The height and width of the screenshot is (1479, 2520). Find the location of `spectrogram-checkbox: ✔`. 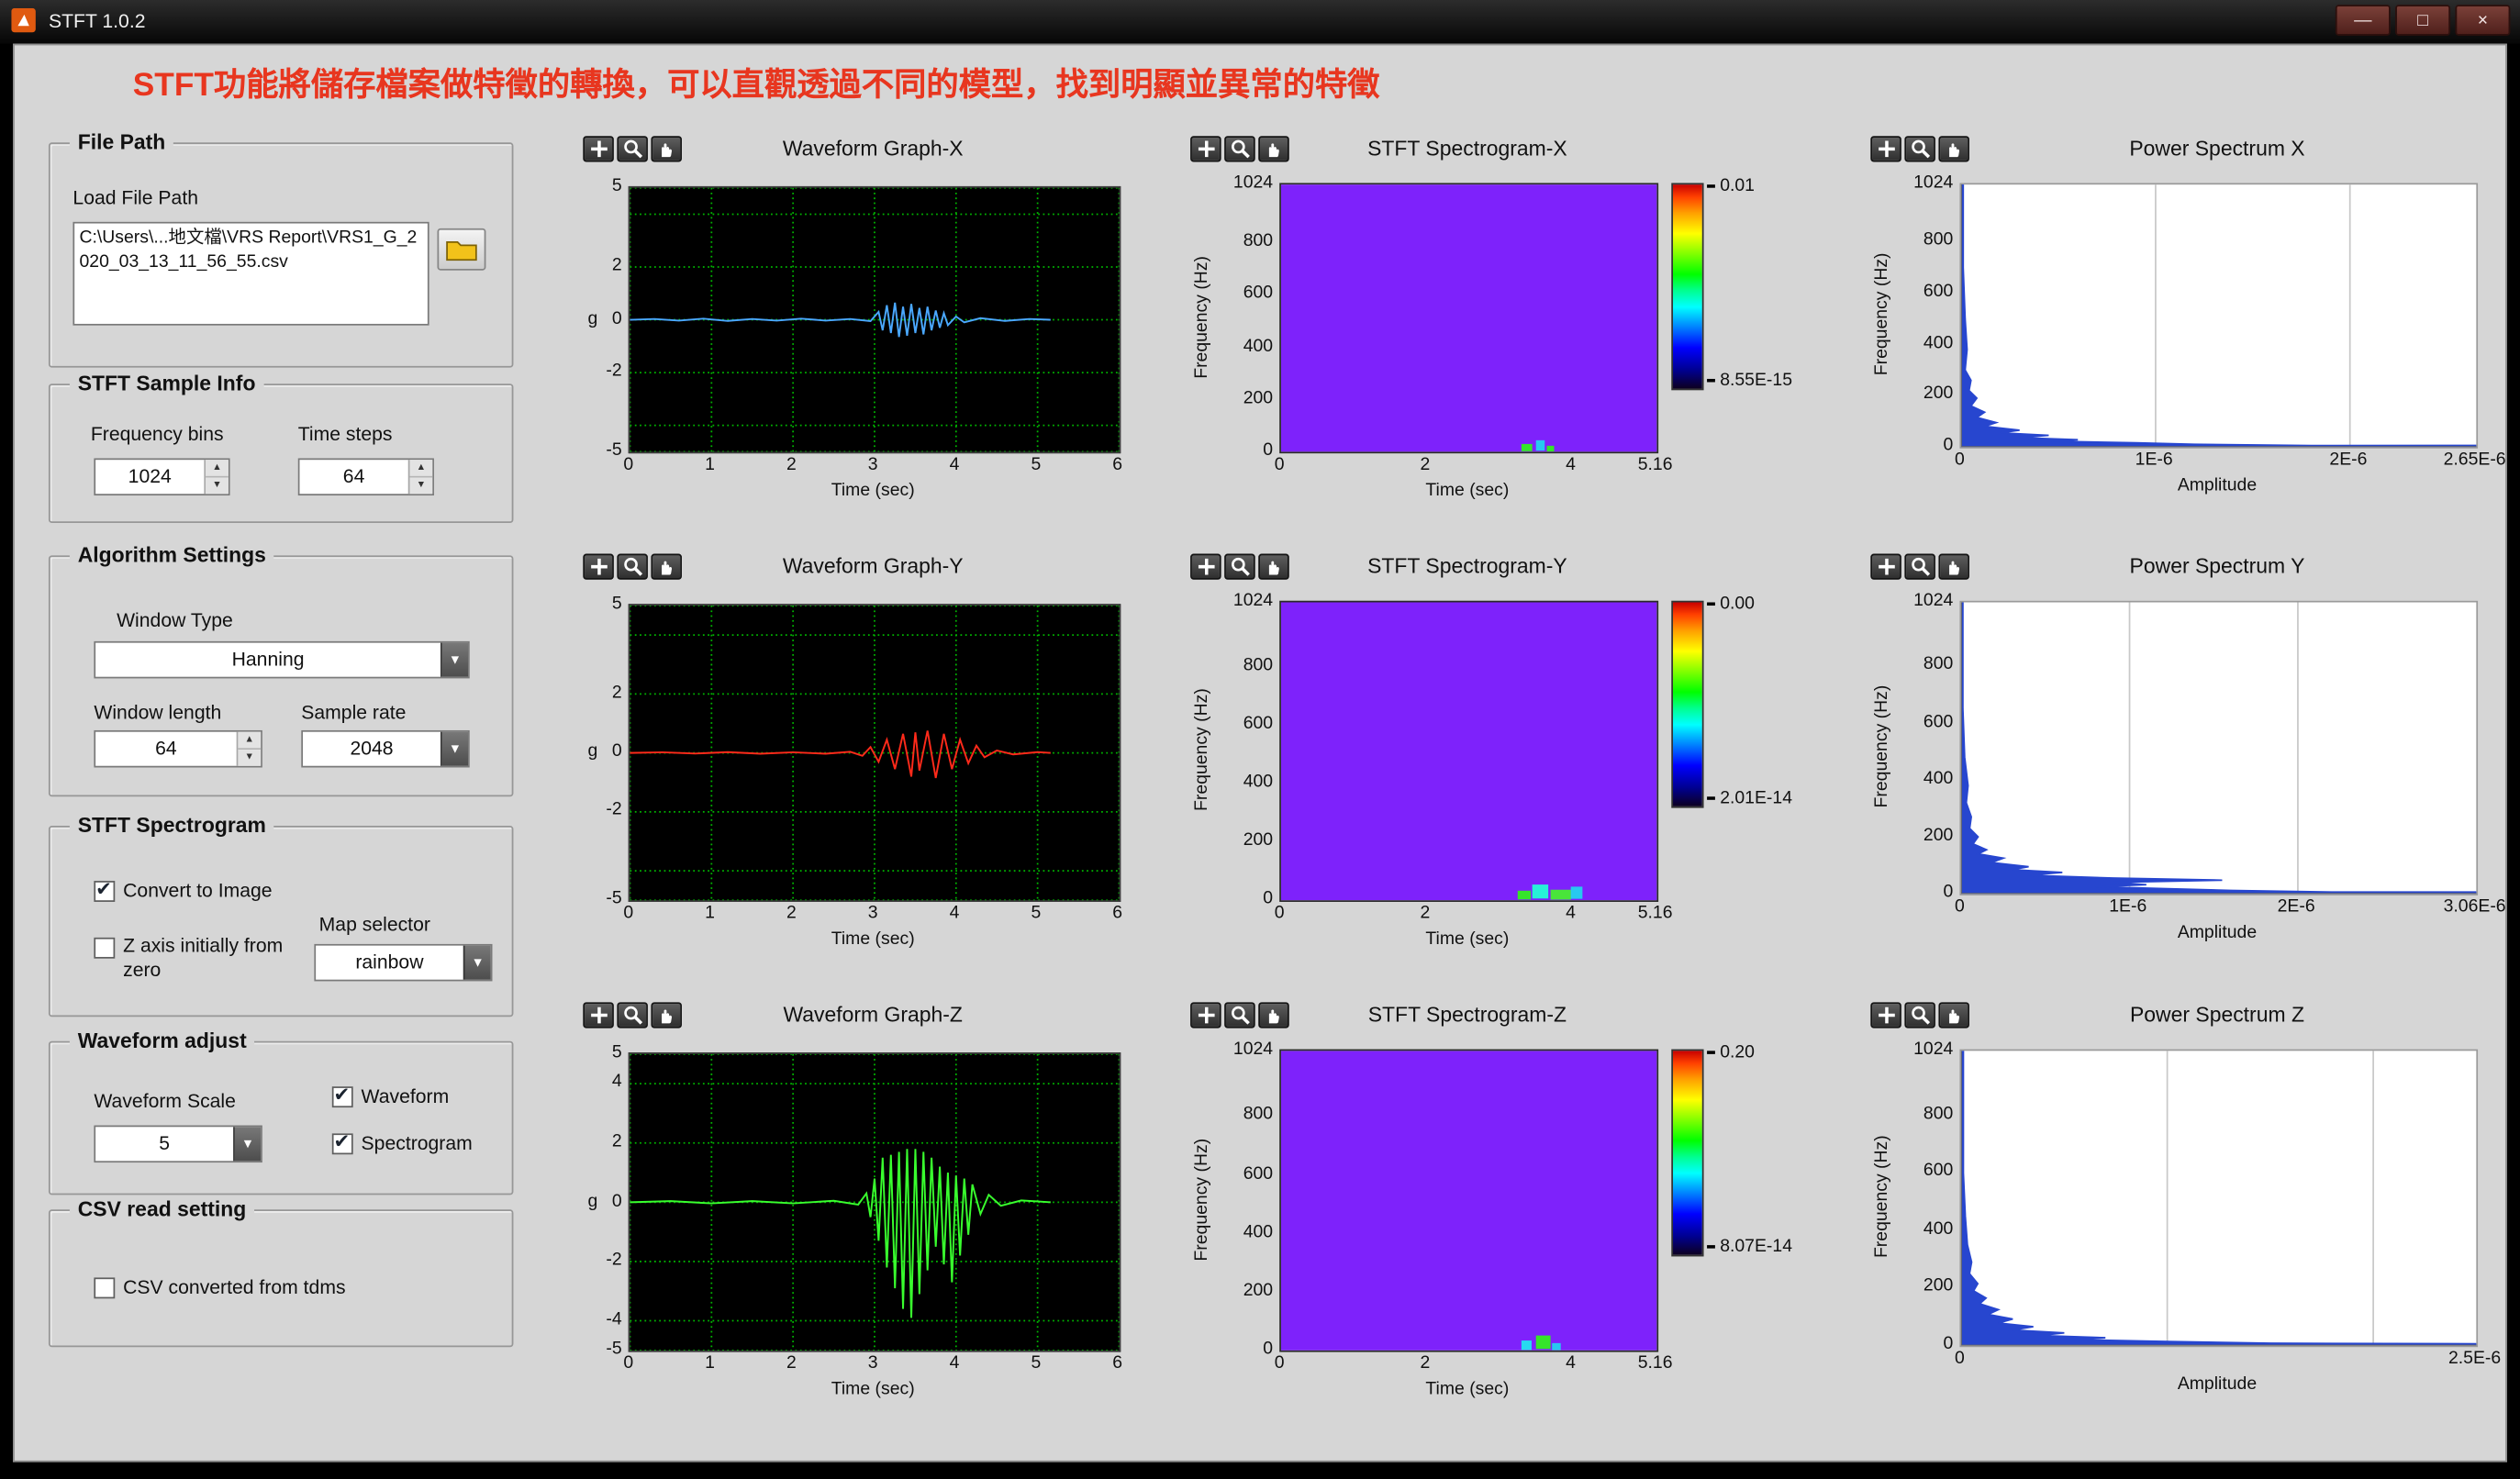

spectrogram-checkbox: ✔ is located at coordinates (342, 1142).